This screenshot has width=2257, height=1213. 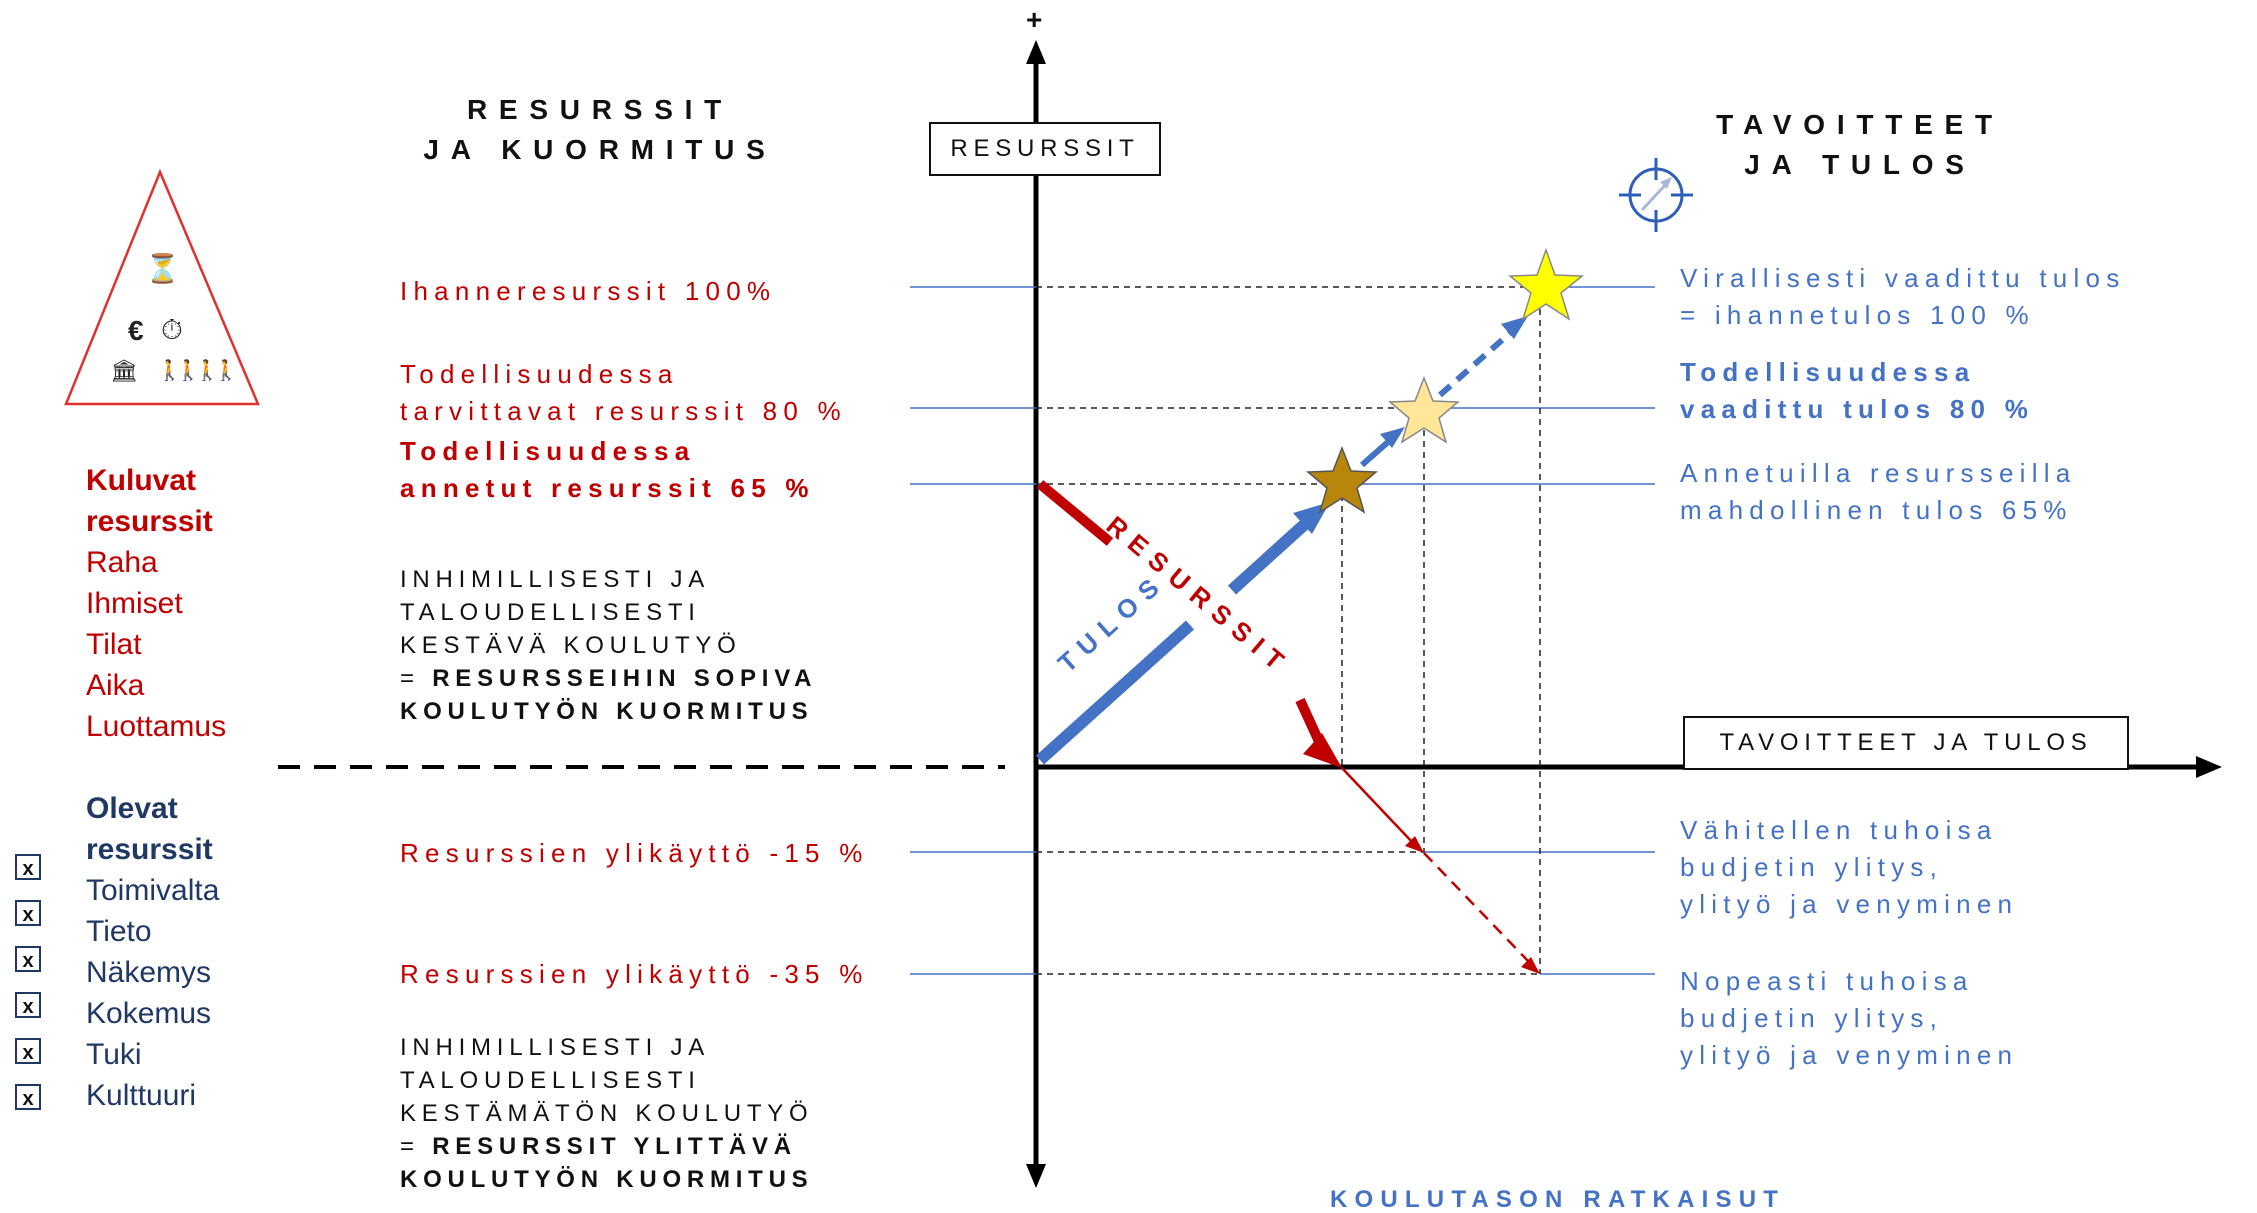 I want to click on list-item: Tilat, so click(x=114, y=644).